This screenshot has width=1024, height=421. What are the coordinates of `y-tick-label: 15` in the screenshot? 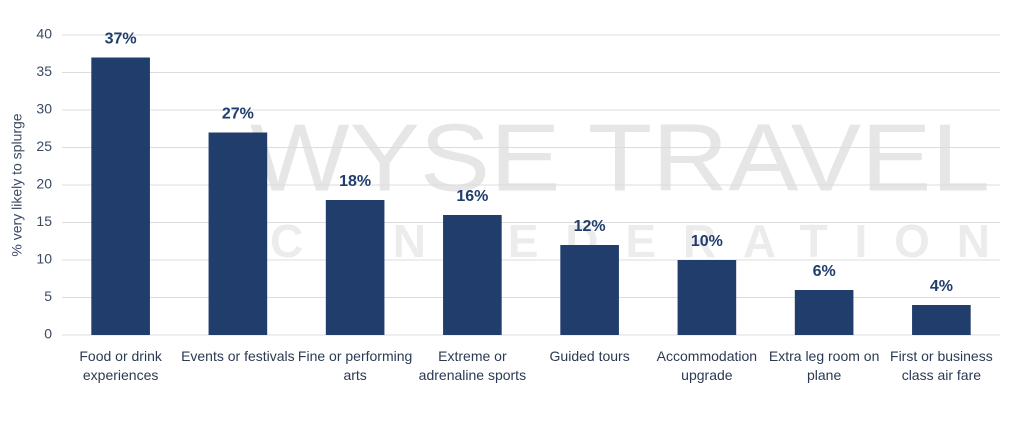 It's located at (44, 221).